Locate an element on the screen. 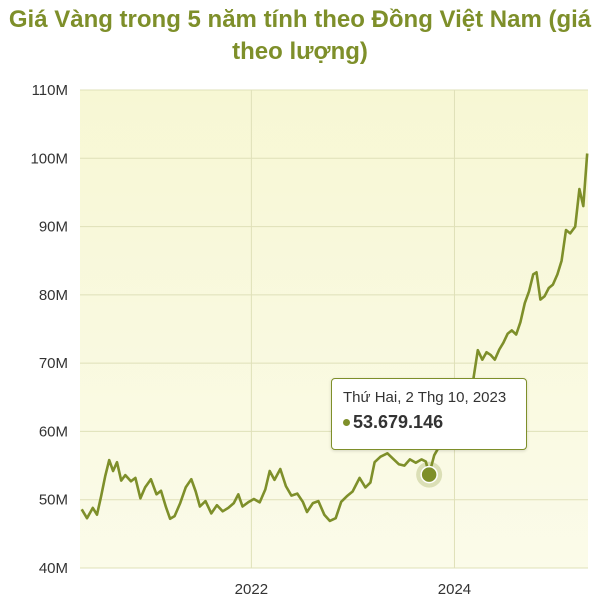 The image size is (600, 600). y-tick-label: 40M is located at coordinates (53, 568).